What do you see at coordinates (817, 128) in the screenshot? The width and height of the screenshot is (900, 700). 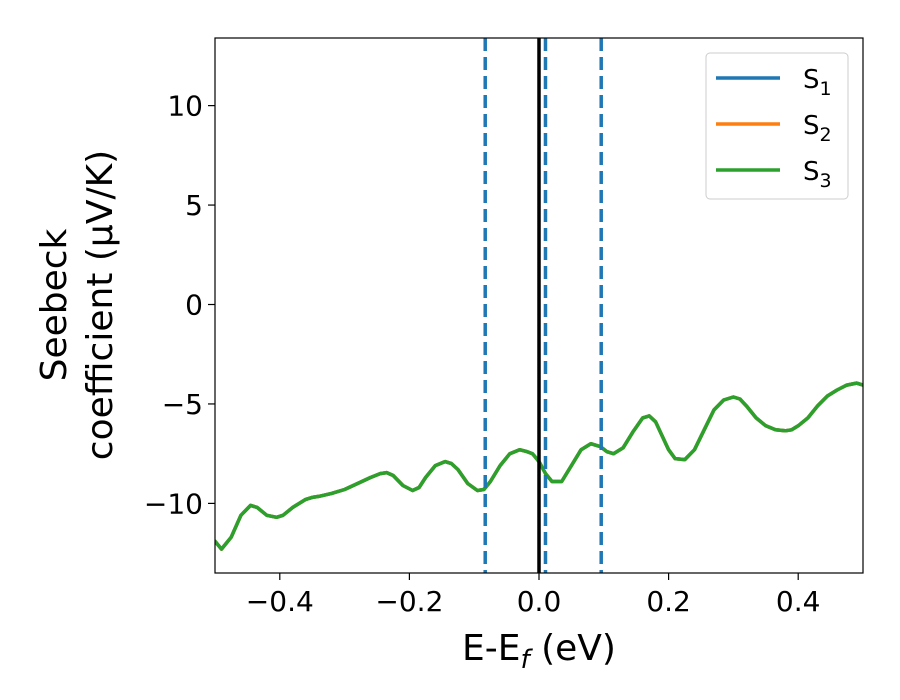 I see `legend-label-s2: S2` at bounding box center [817, 128].